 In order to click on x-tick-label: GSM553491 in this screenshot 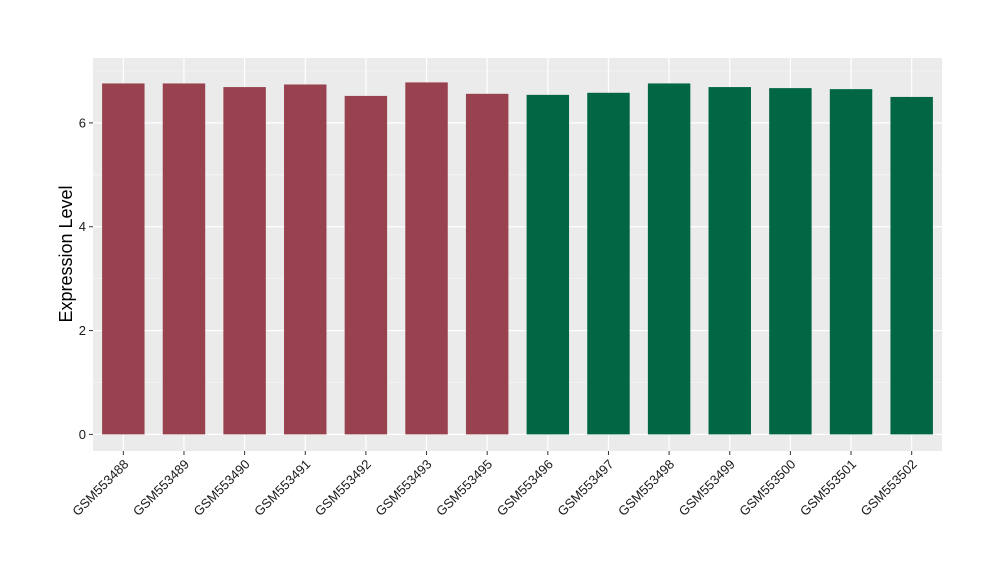, I will do `click(282, 488)`.